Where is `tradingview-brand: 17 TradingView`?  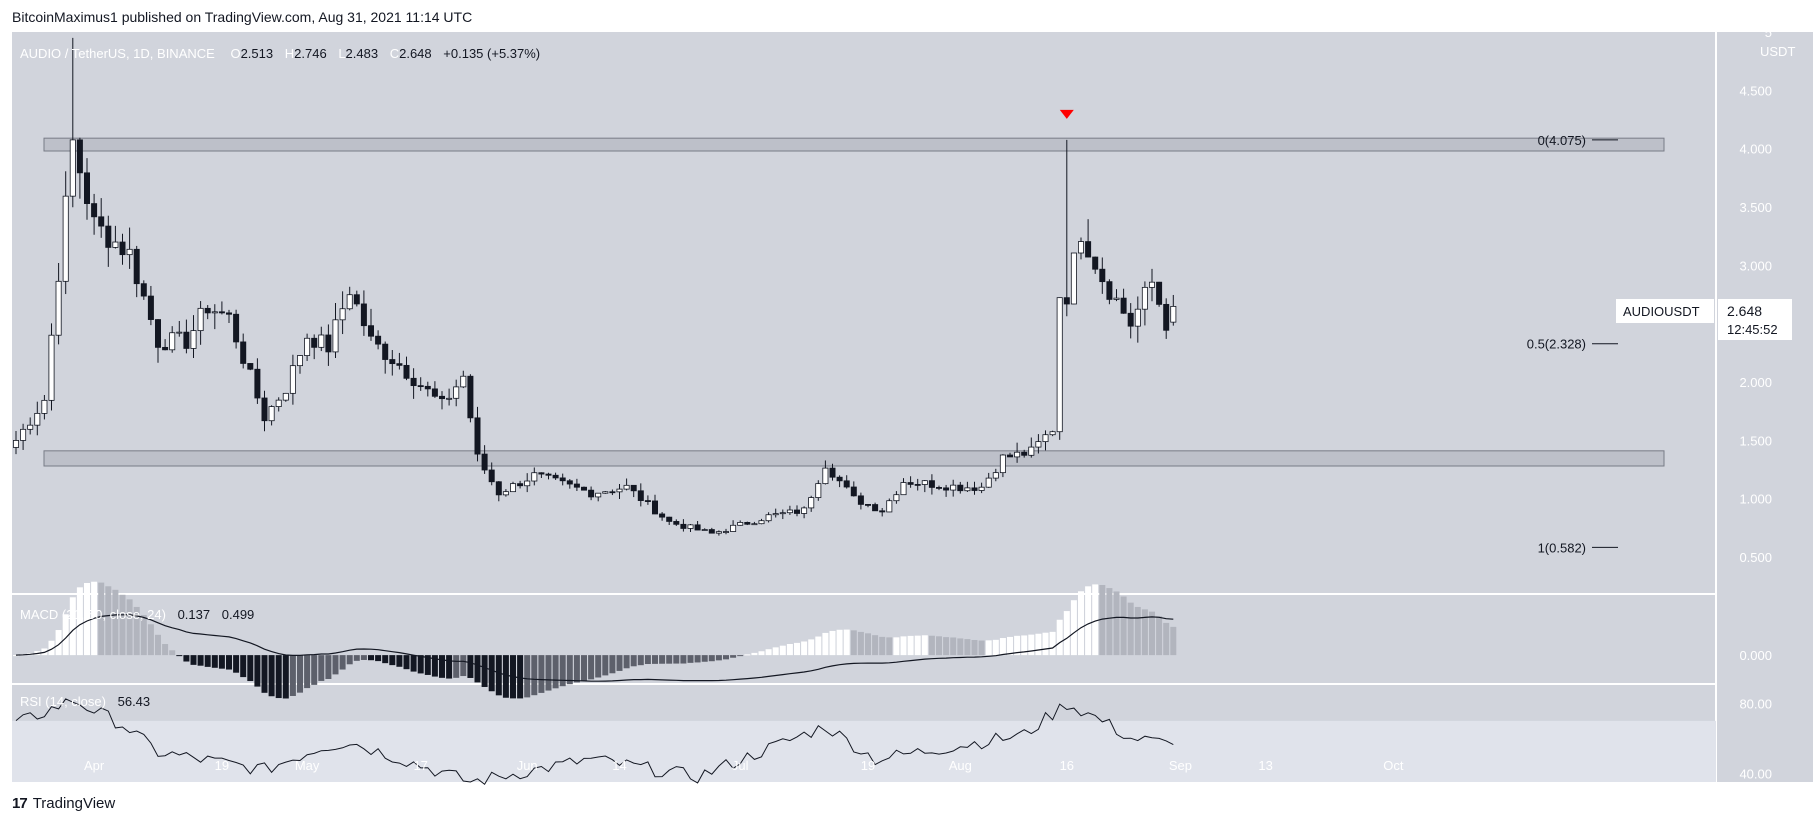 tradingview-brand: 17 TradingView is located at coordinates (63, 803).